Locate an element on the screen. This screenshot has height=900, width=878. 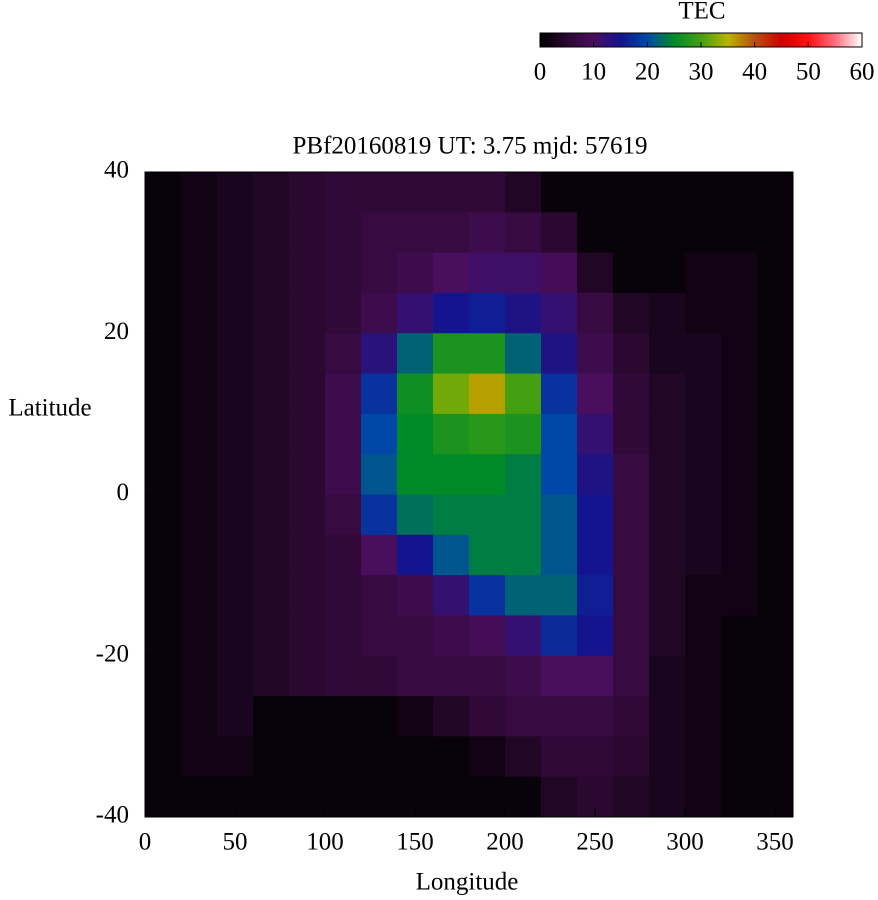
colorbar-tick-label: 60 is located at coordinates (862, 72).